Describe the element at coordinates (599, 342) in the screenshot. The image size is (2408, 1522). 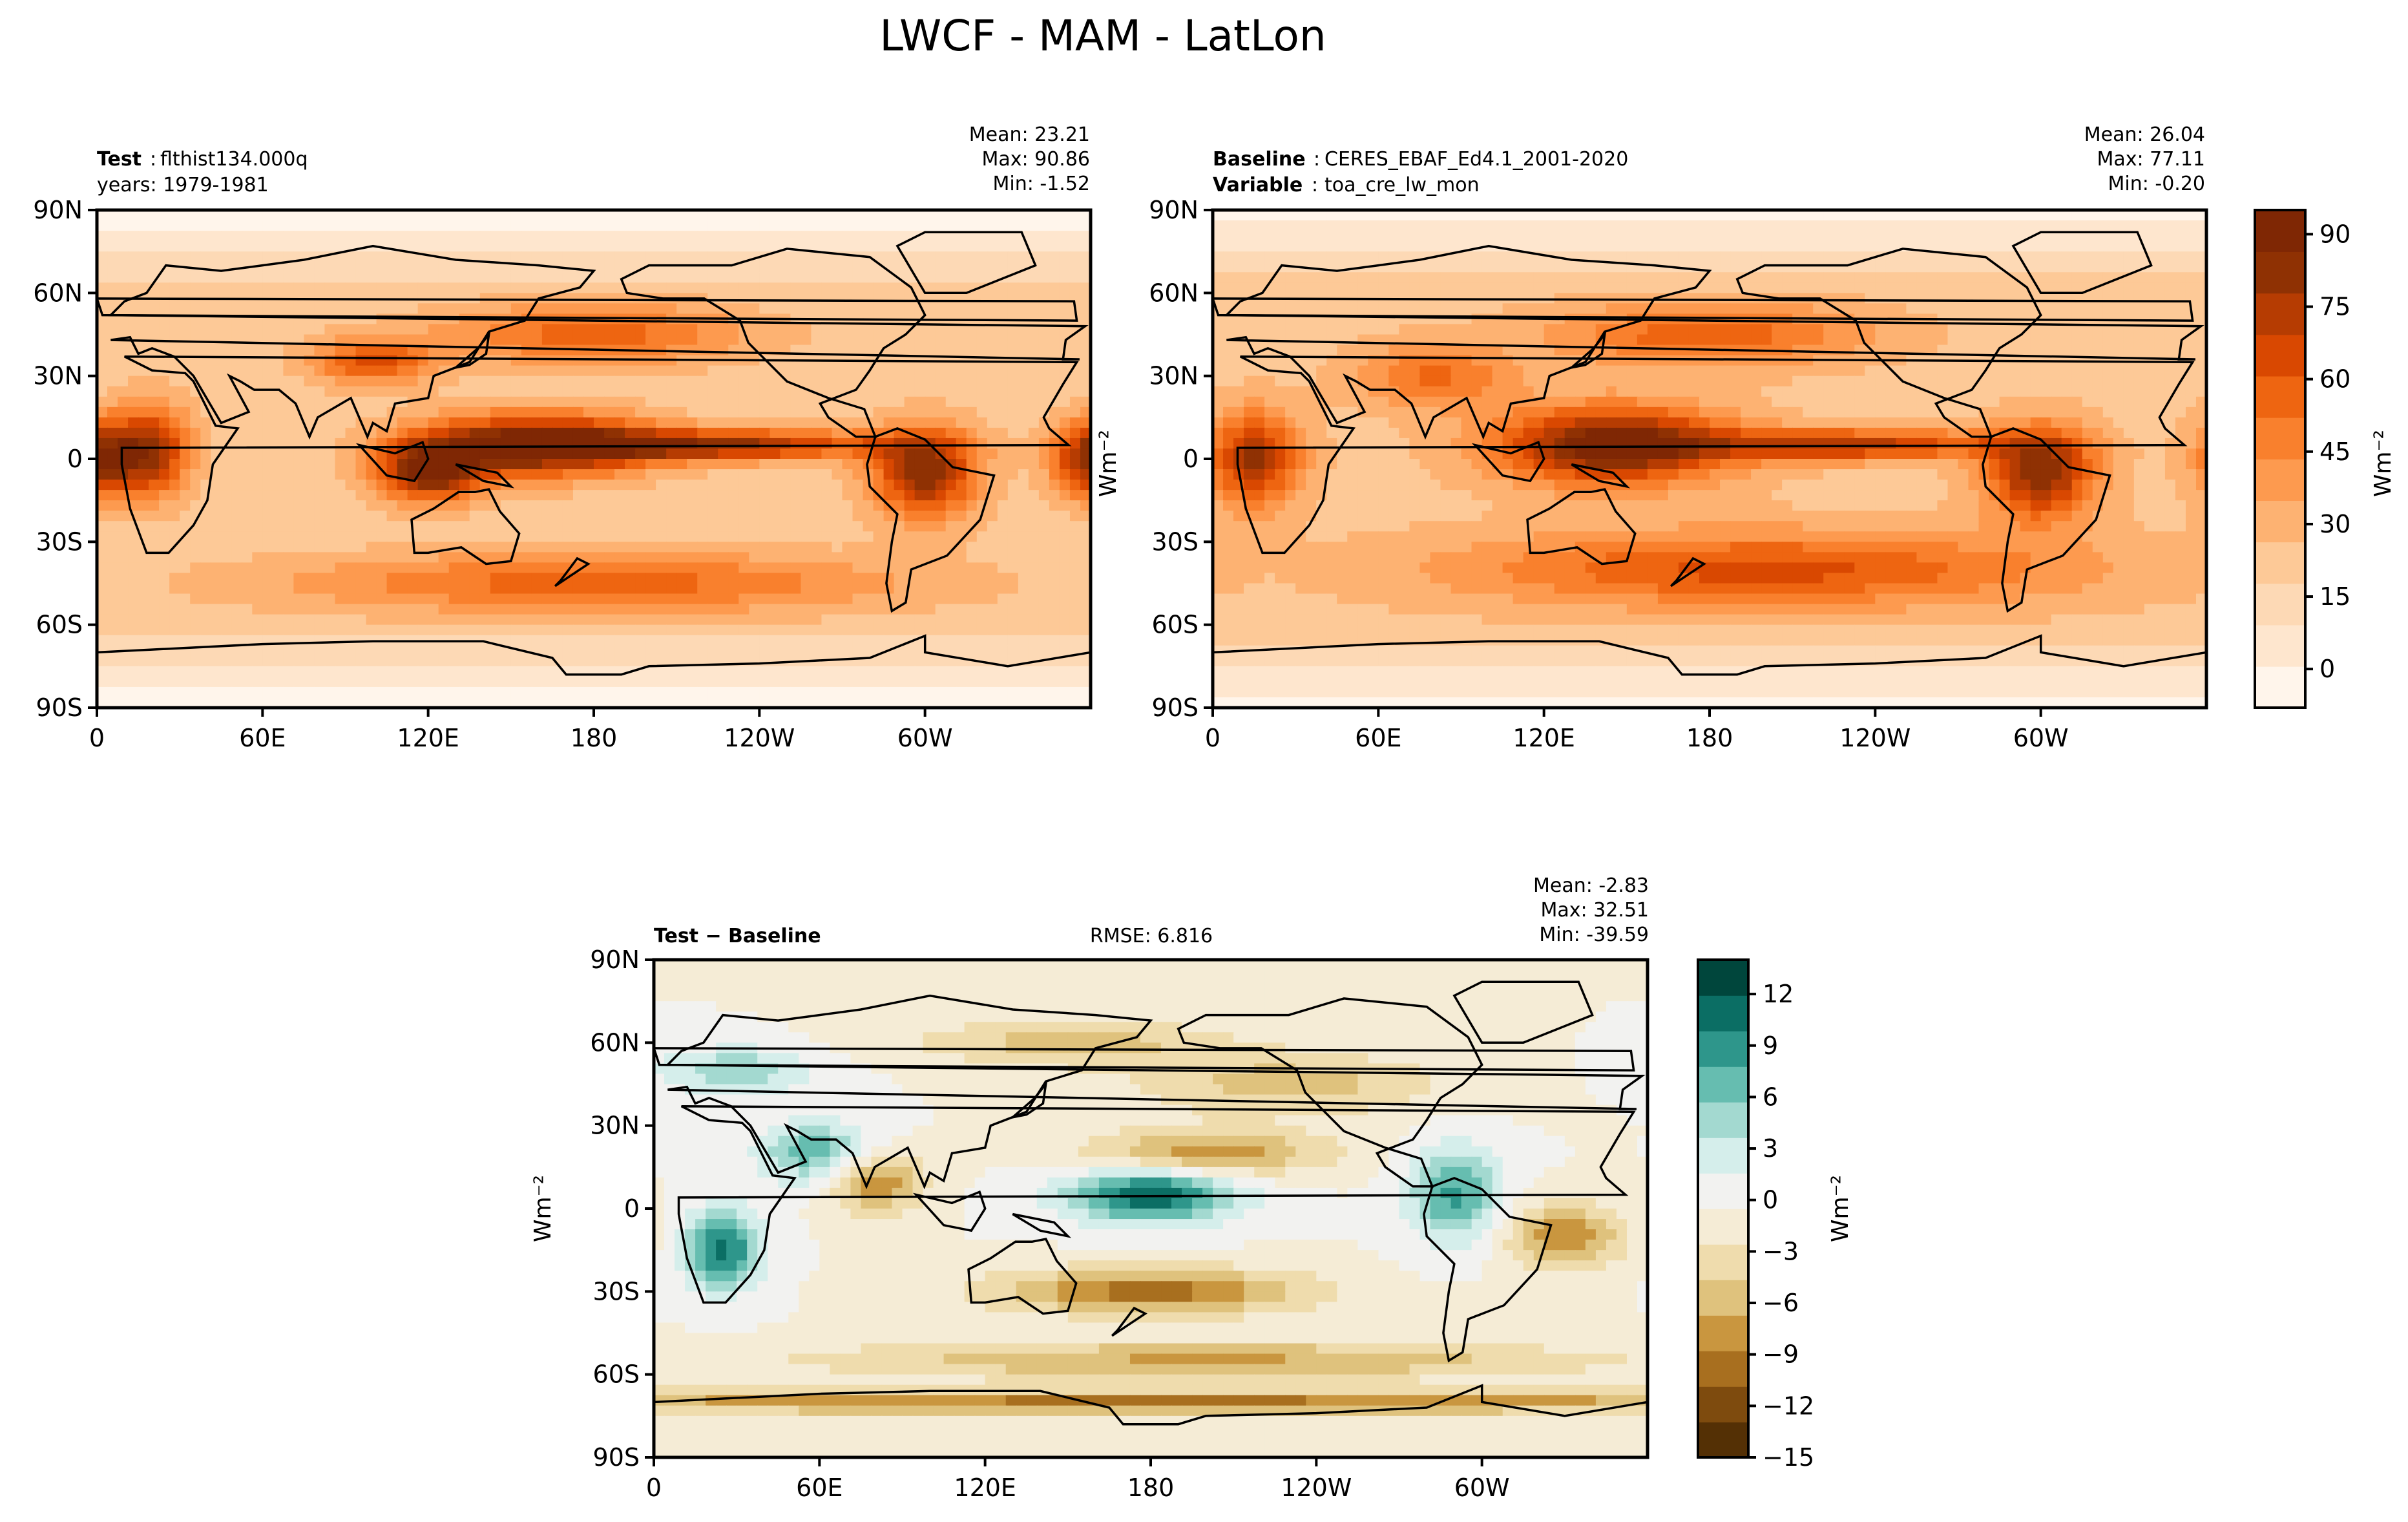
I see `coastline` at that location.